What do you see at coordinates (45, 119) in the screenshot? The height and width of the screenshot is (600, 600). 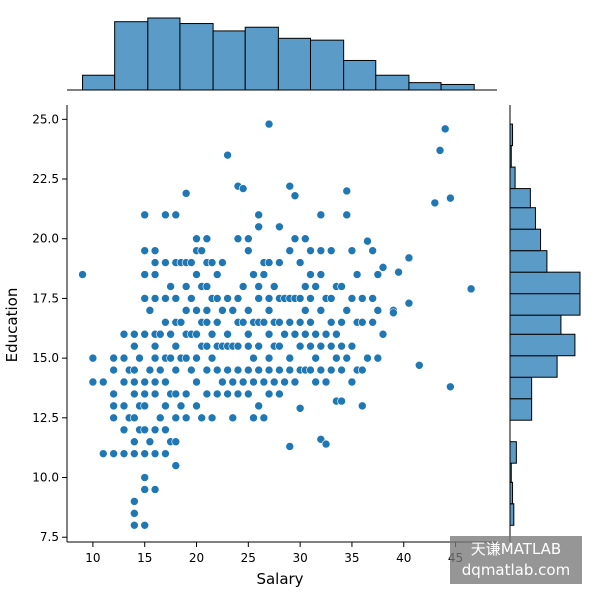 I see `y-tick-label: 25.0` at bounding box center [45, 119].